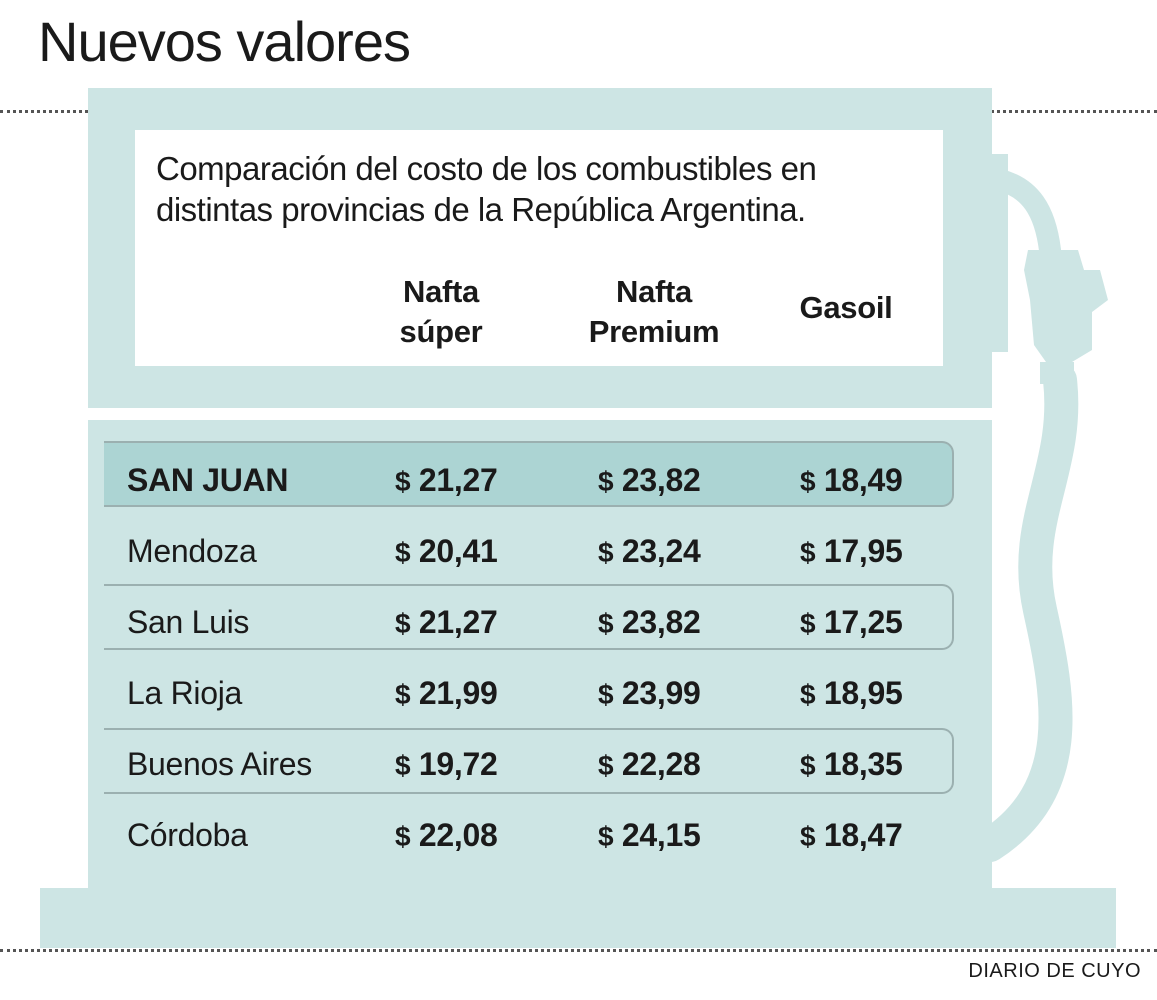  I want to click on price-value: $ 20,41, so click(480, 552).